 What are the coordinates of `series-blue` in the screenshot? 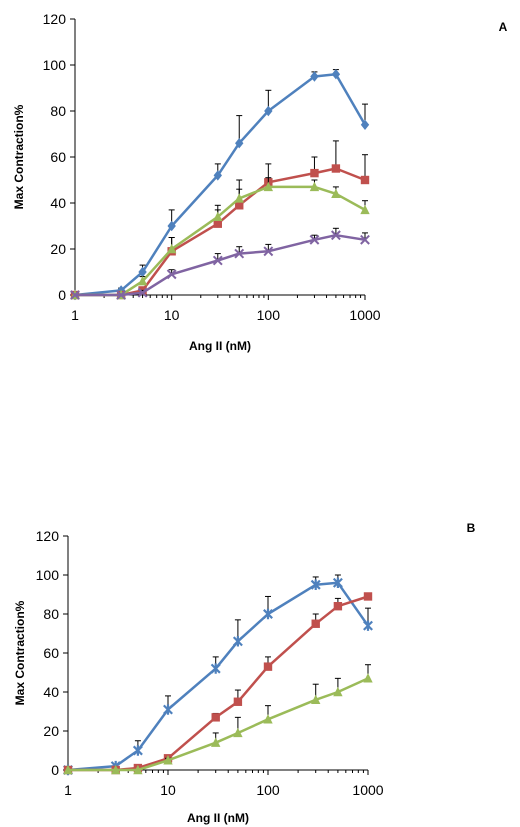 It's located at (218, 675).